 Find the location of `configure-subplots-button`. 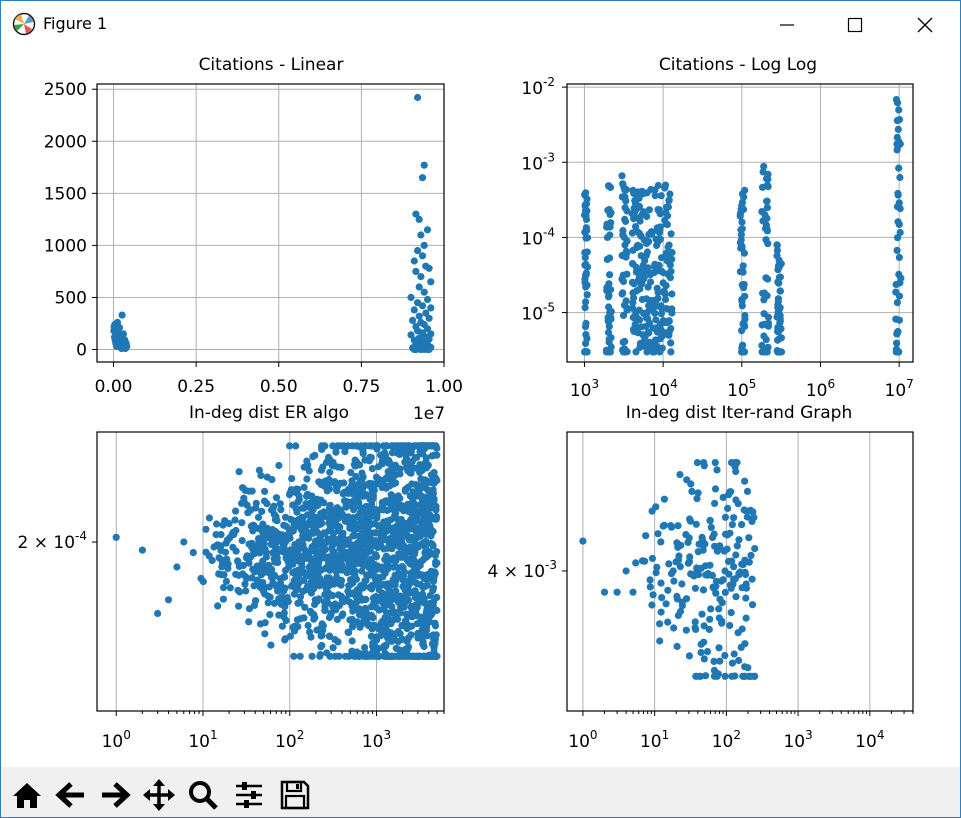

configure-subplots-button is located at coordinates (249, 795).